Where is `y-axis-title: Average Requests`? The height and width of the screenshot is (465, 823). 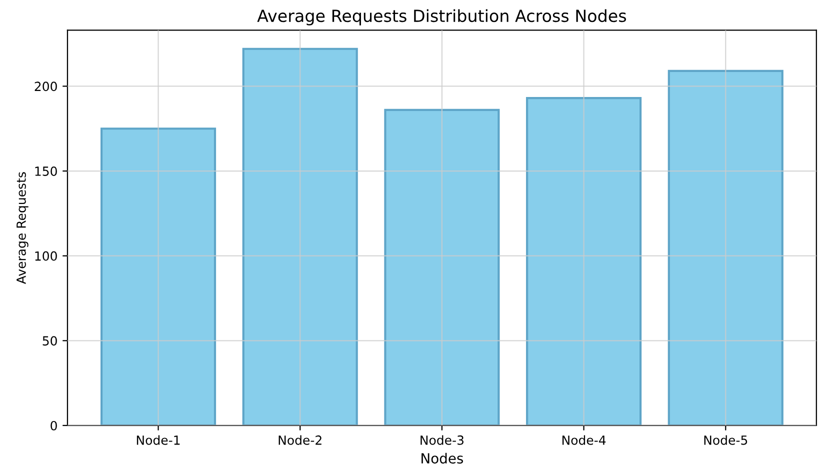 y-axis-title: Average Requests is located at coordinates (22, 228).